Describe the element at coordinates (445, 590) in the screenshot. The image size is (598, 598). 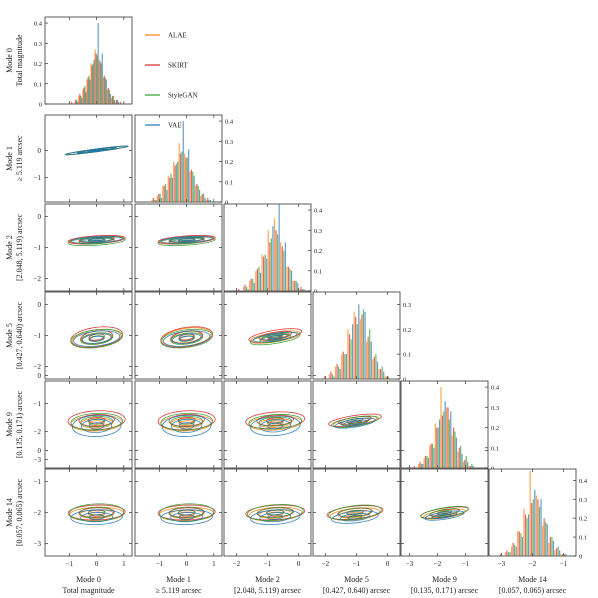
I see `col-label-line2: [0.135, 0.171) arcsec` at that location.